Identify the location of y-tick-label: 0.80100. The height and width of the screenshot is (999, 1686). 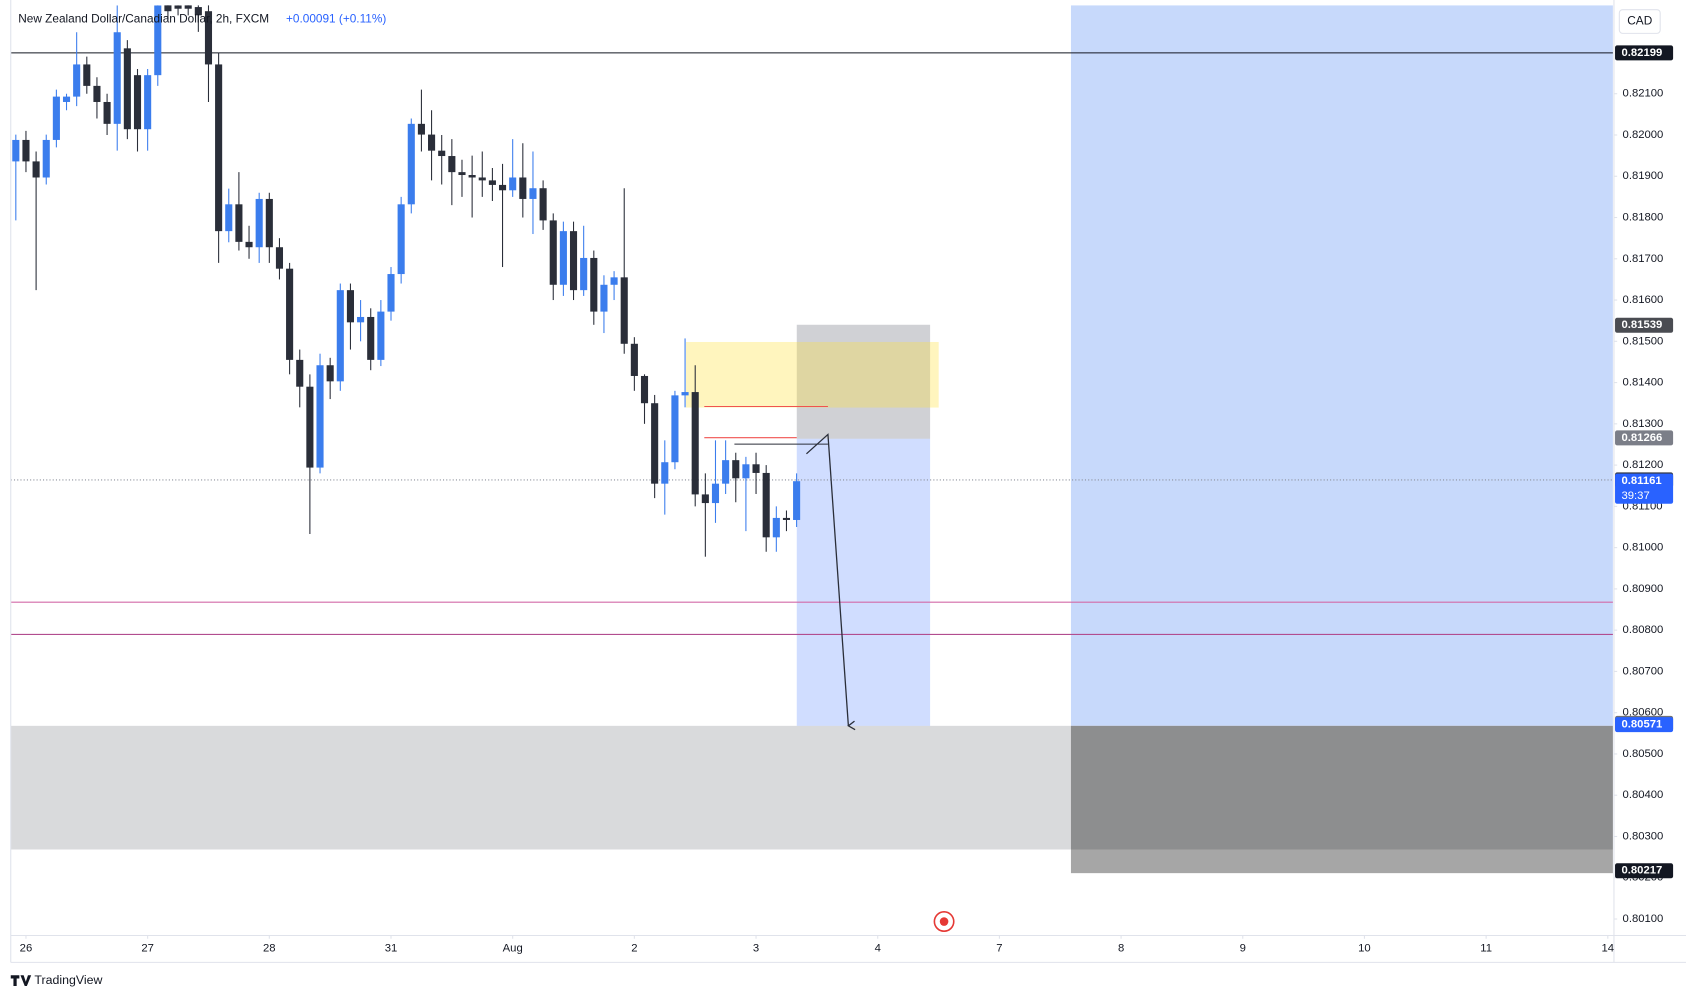
(1643, 919).